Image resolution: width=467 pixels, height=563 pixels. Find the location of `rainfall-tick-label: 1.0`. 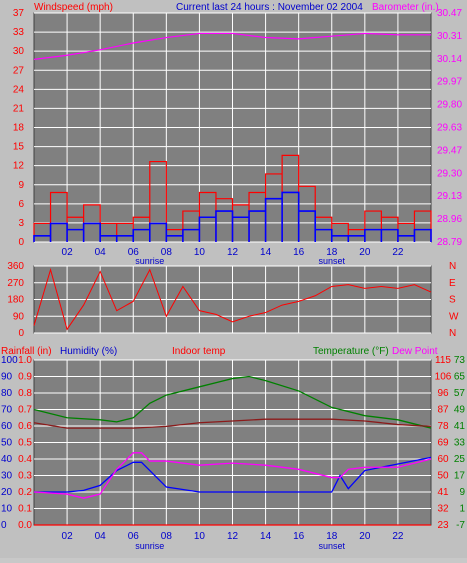

rainfall-tick-label: 1.0 is located at coordinates (25, 360).